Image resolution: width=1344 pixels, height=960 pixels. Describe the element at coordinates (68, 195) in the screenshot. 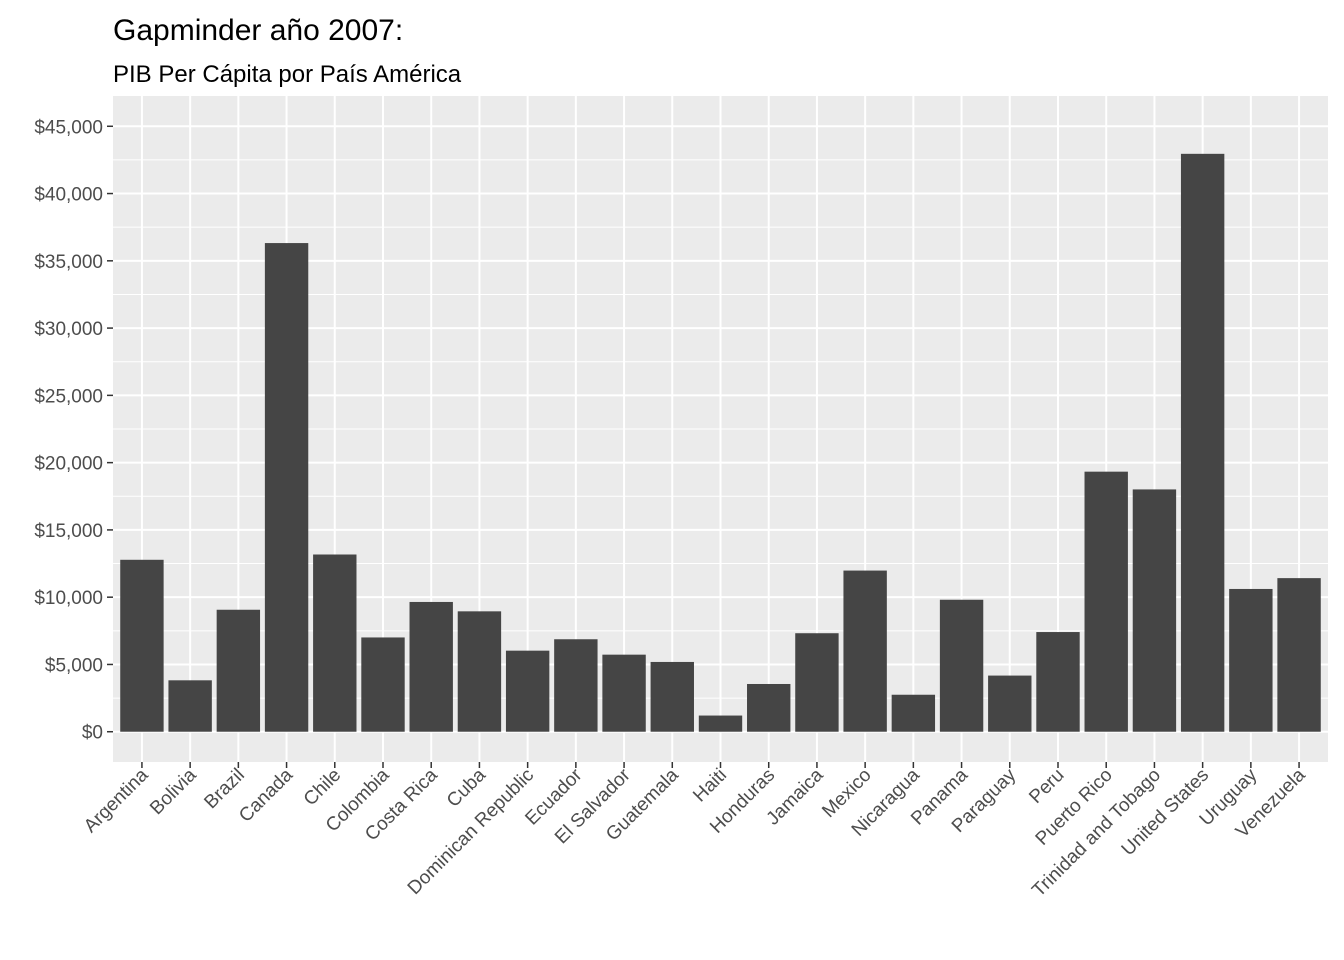

I see `y-tick-label: $40,000` at that location.